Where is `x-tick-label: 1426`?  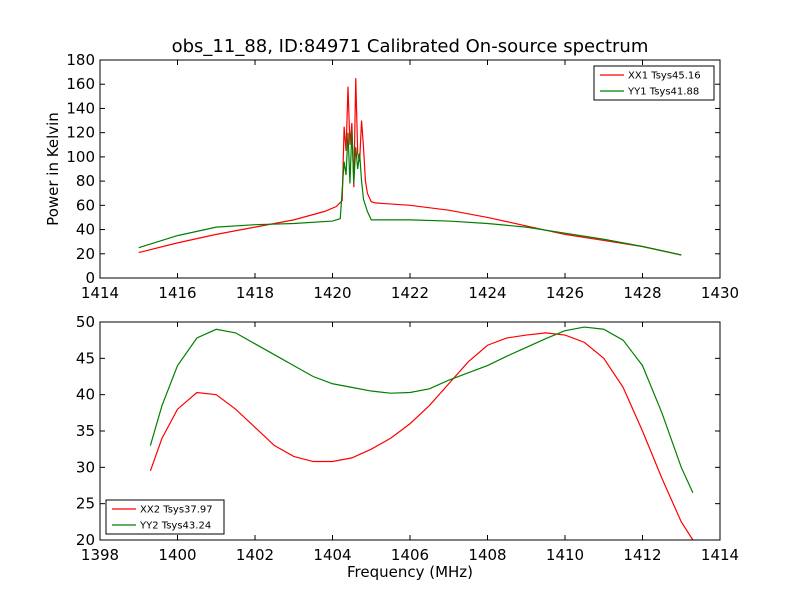
x-tick-label: 1426 is located at coordinates (565, 293).